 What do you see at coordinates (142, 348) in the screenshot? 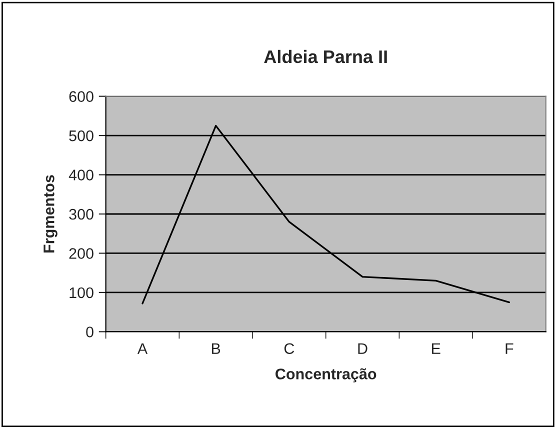
I see `x-tick-label: A` at bounding box center [142, 348].